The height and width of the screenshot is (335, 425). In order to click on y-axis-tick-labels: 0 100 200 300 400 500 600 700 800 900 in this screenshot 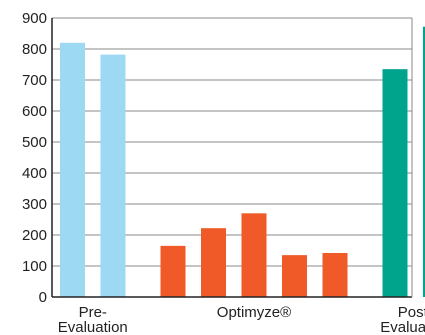, I will do `click(34, 158)`.